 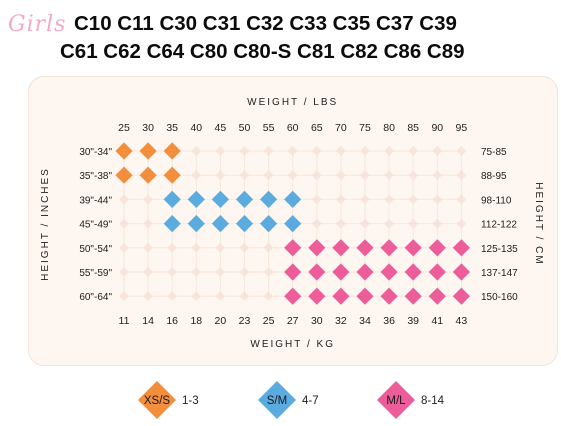 I want to click on tick-label-lbs: 95, so click(x=462, y=128).